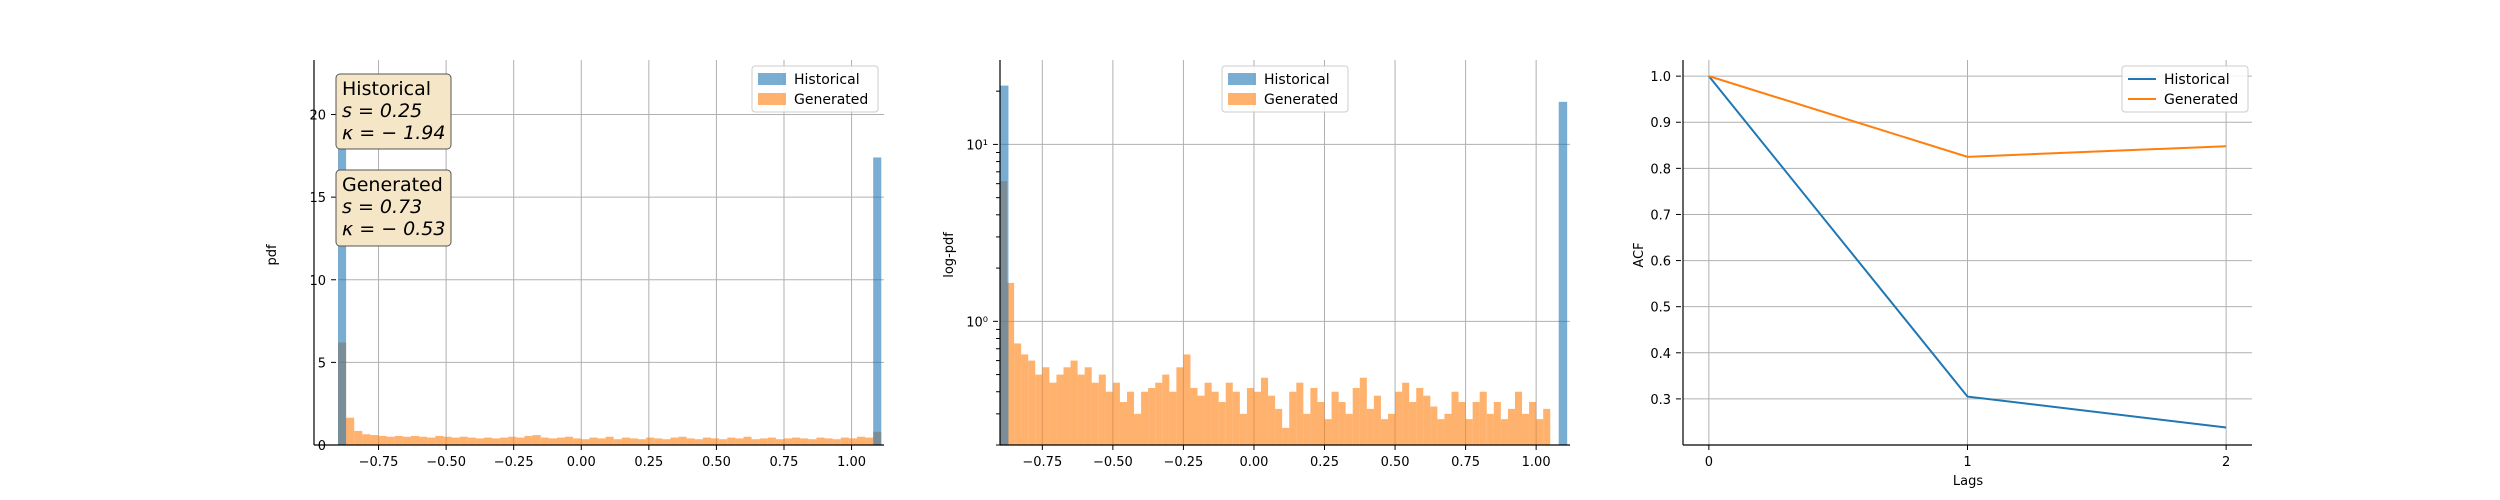 The height and width of the screenshot is (500, 2500). What do you see at coordinates (716, 462) in the screenshot?
I see `x-tick-label: 0.50` at bounding box center [716, 462].